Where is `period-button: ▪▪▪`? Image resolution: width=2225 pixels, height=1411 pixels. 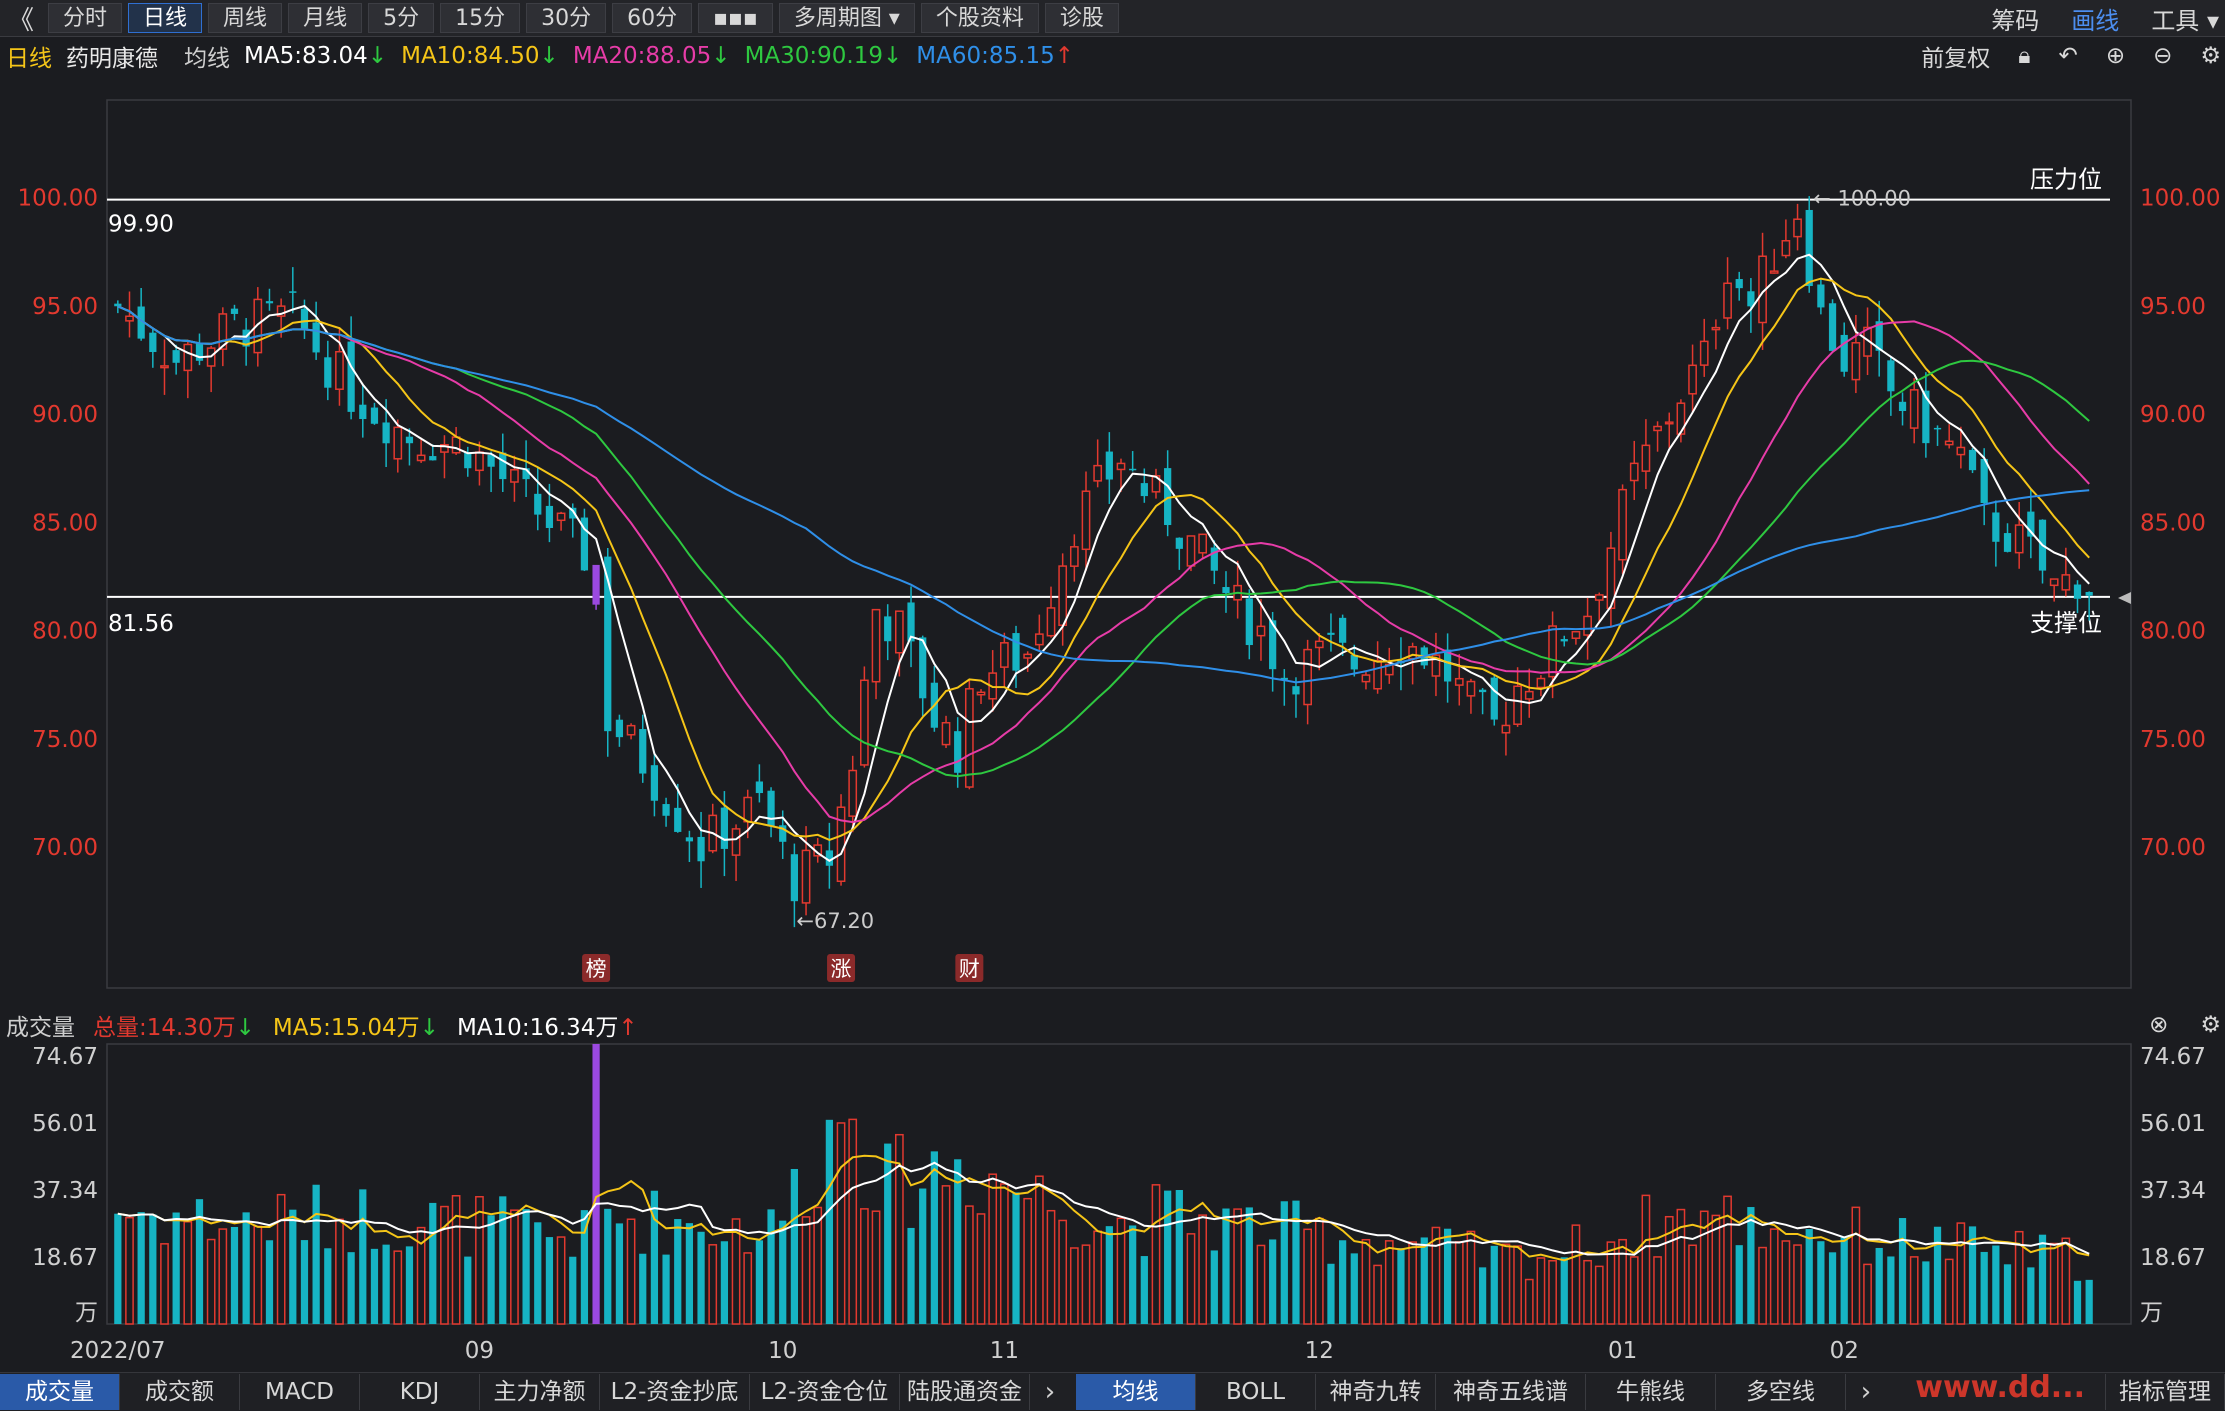
period-button: ▪▪▪ is located at coordinates (735, 18).